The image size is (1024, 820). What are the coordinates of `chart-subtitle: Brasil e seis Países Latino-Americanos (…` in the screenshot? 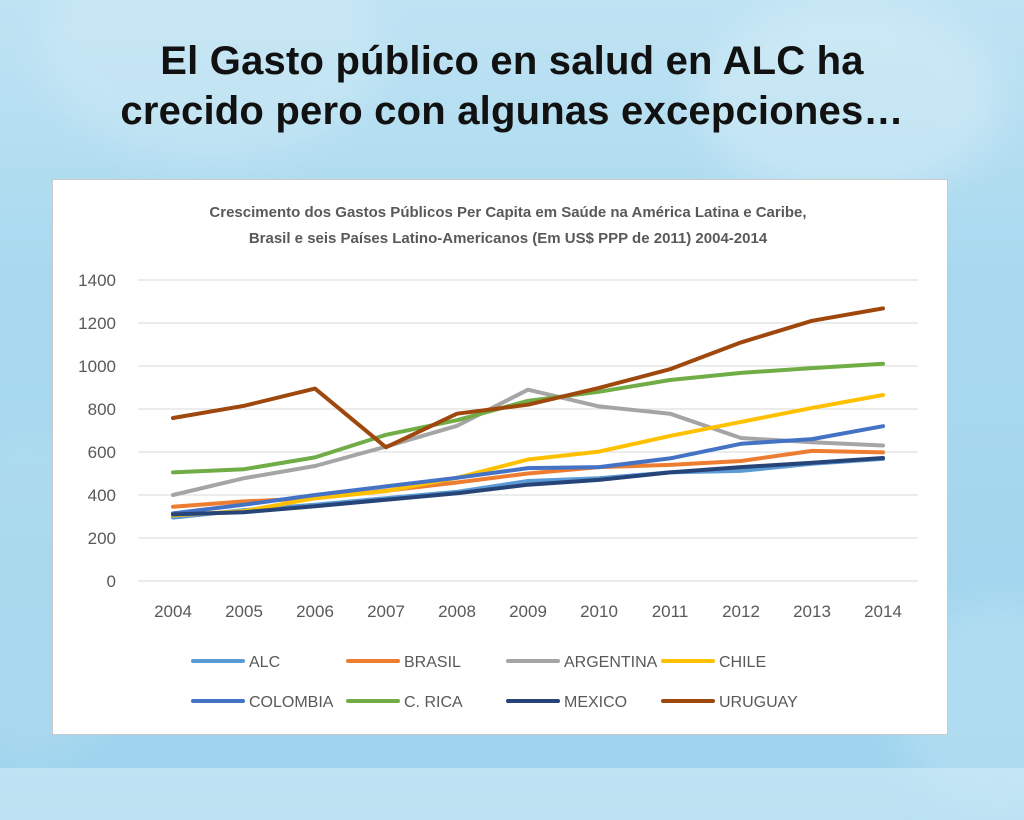 It's located at (508, 238).